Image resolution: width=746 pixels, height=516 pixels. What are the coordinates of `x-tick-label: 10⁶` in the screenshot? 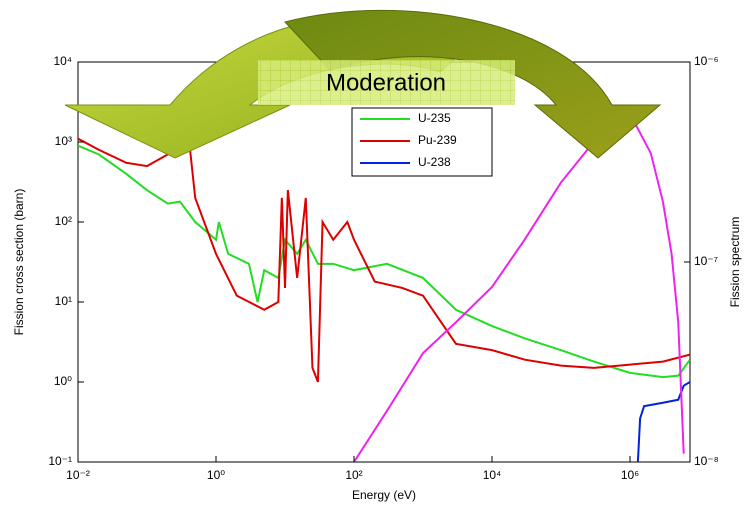 It's located at (630, 475).